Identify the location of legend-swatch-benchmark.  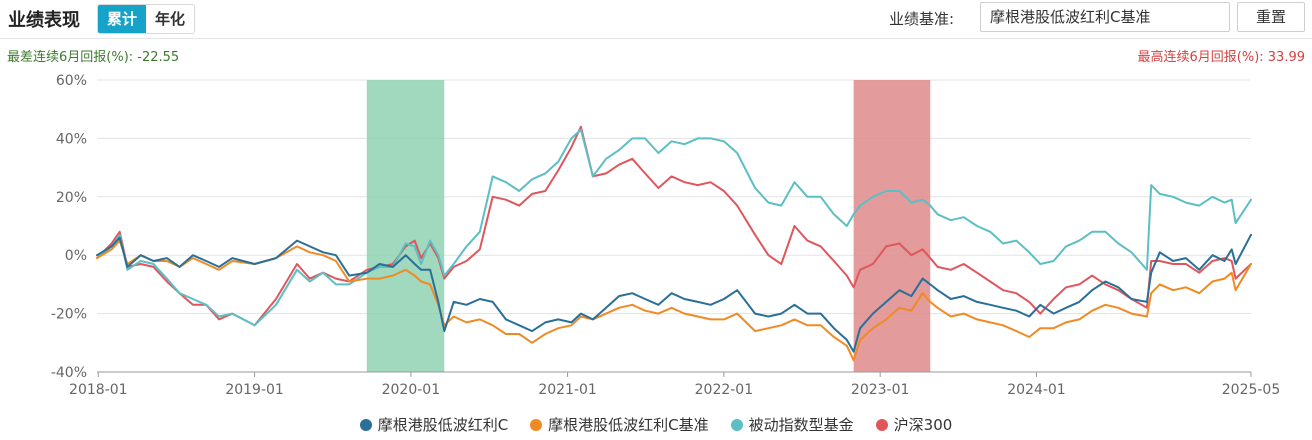
(536, 424).